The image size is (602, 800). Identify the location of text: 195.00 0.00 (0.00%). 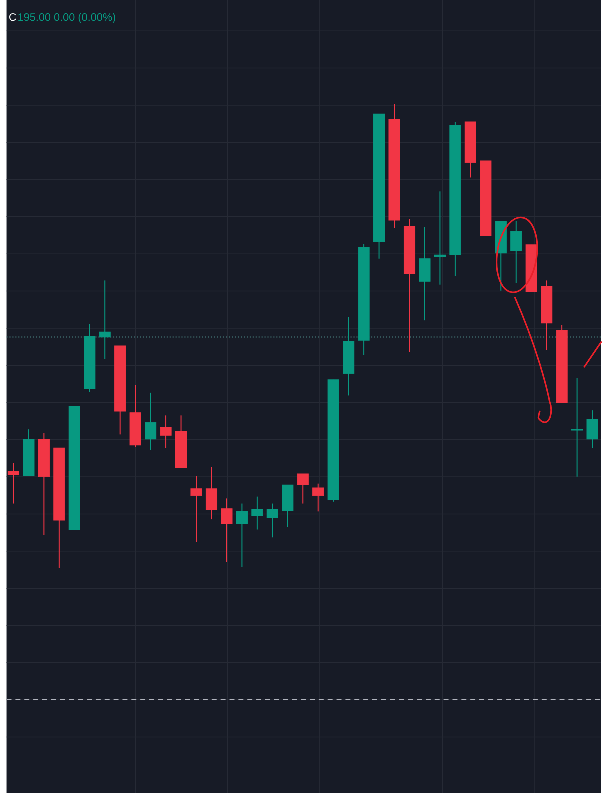
(67, 18).